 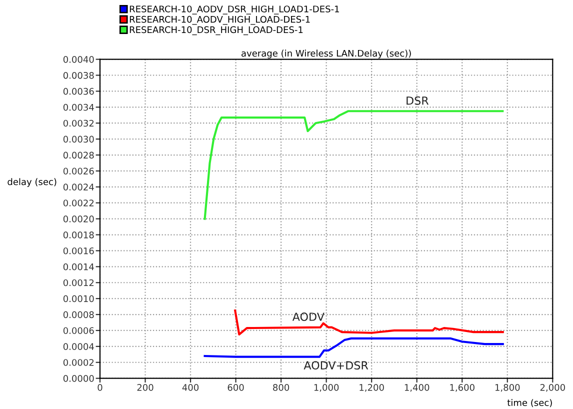 What do you see at coordinates (78, 203) in the screenshot?
I see `y-tick-label: 0.0022` at bounding box center [78, 203].